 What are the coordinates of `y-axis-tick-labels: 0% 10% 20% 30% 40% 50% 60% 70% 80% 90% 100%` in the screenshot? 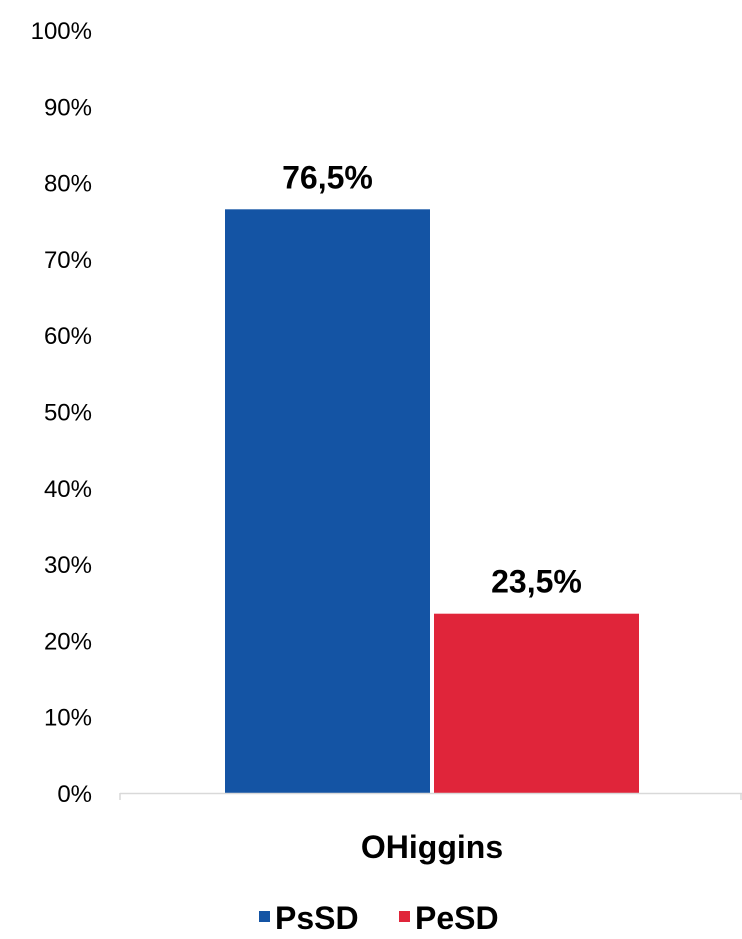 It's located at (61, 413).